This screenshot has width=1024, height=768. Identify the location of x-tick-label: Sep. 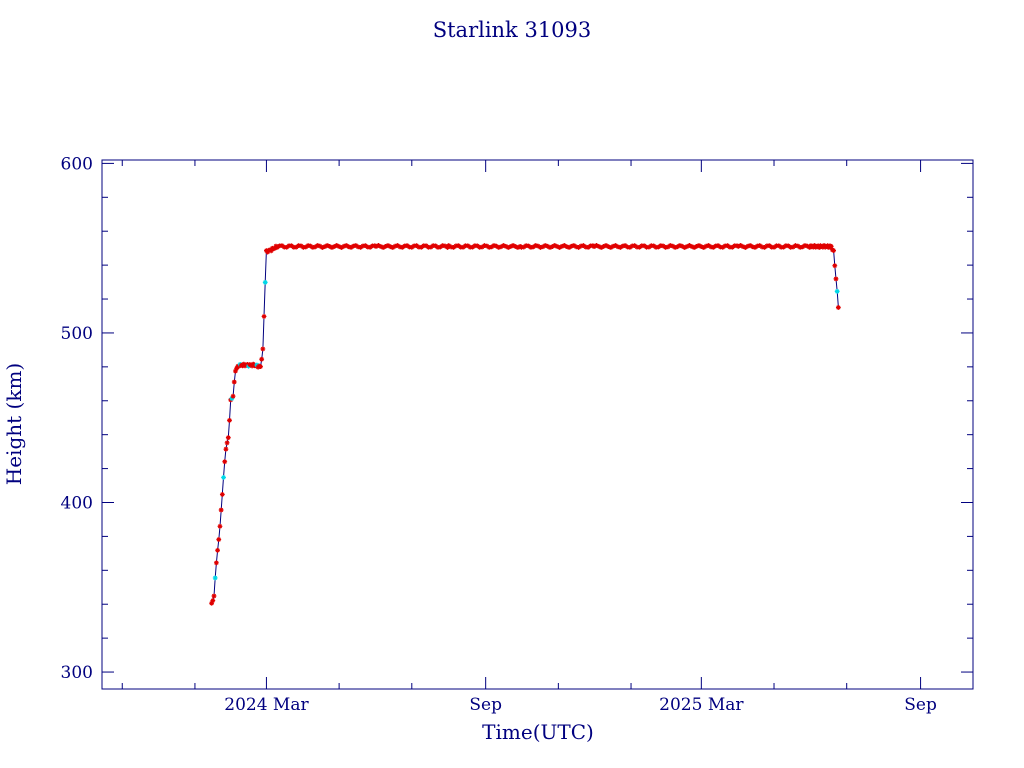
(920, 705).